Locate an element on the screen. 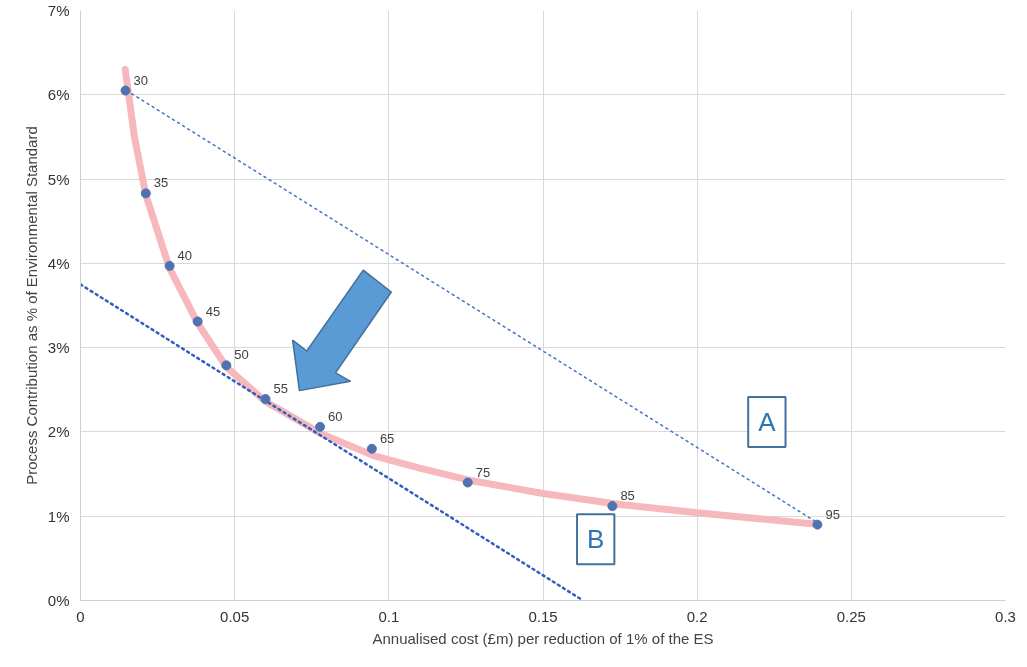  x-axis-title: Annualised cost (£m) per reduction of 1% of the ES is located at coordinates (543, 638).